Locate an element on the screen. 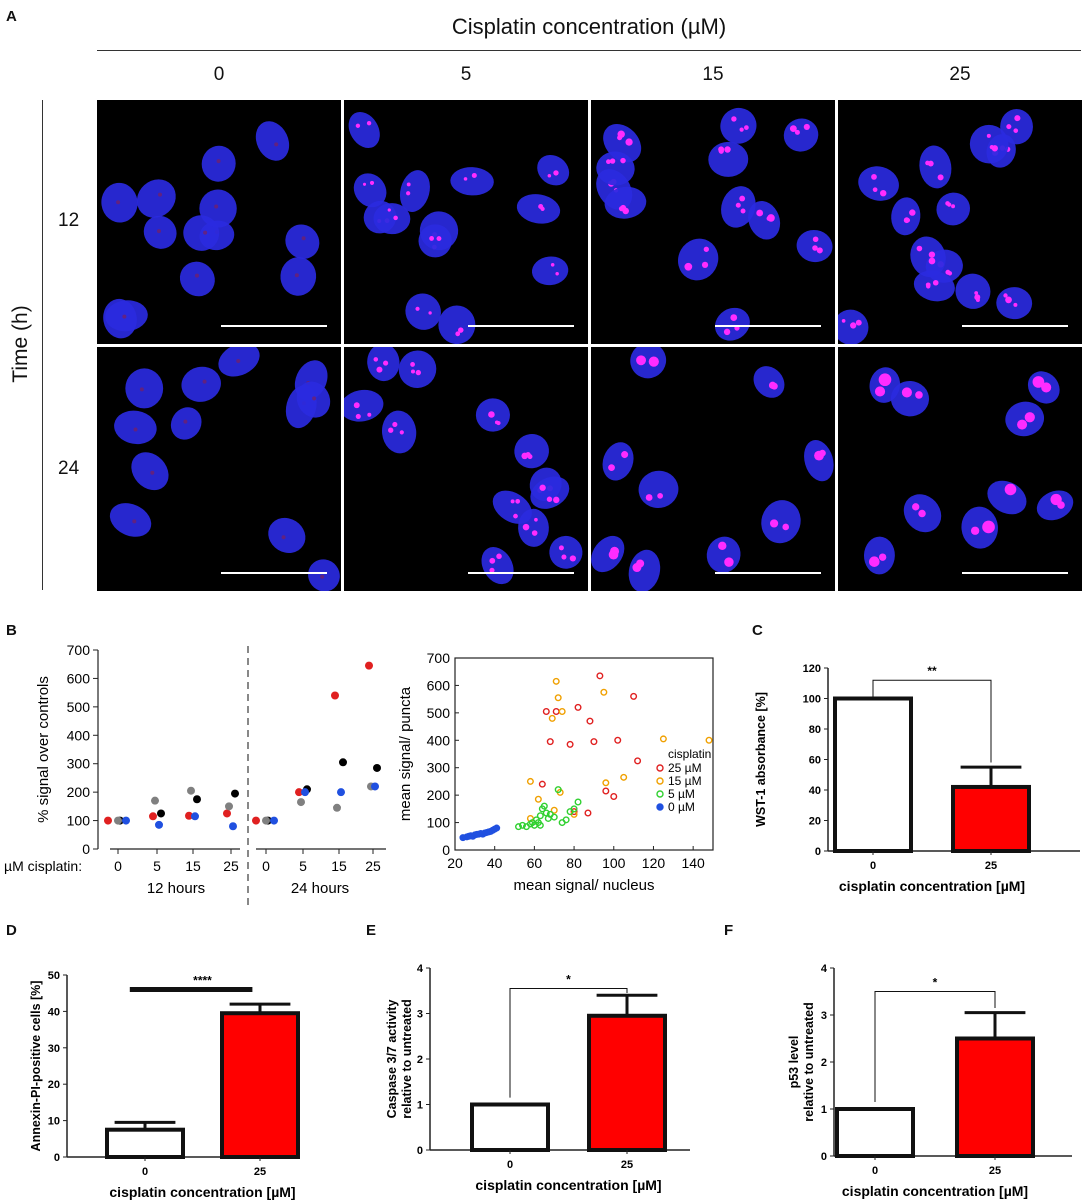 The height and width of the screenshot is (1200, 1084). legend-marker is located at coordinates (660, 768).